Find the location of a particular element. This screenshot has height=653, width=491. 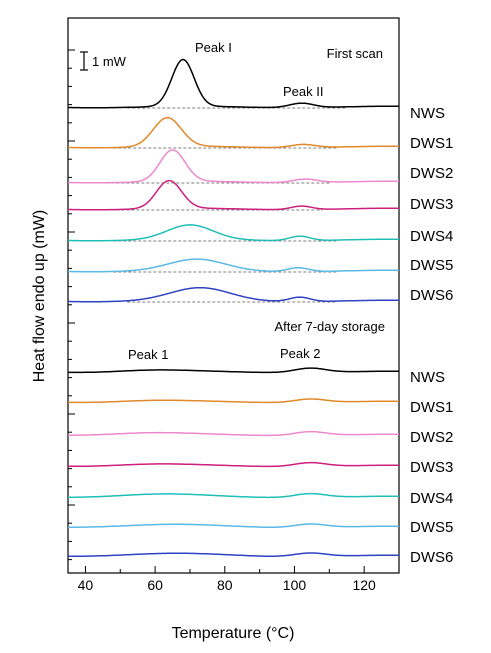

curve-dws4-after-storage is located at coordinates (233, 495).